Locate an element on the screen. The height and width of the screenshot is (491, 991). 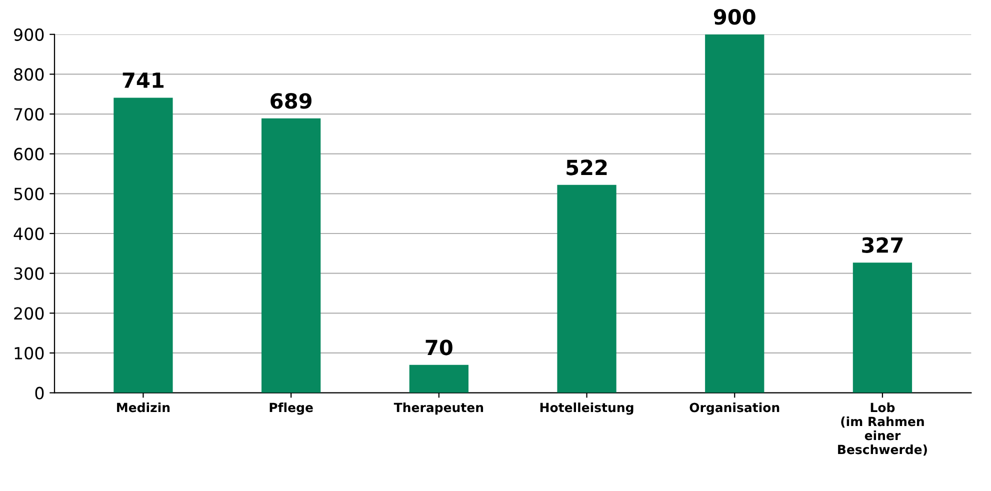
y-tick-label: 200 is located at coordinates (29, 313).